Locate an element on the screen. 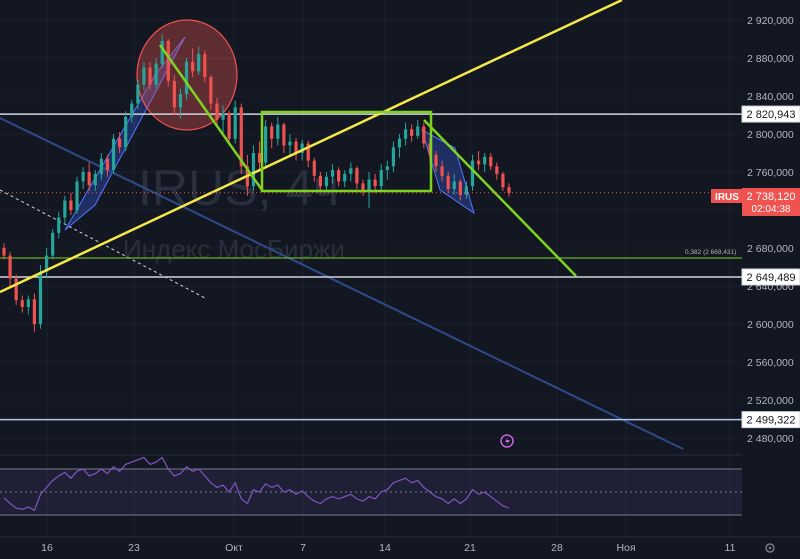  time-axis: 16 23 Окт 7 14 21 28 Ноя 11 is located at coordinates (388, 548).